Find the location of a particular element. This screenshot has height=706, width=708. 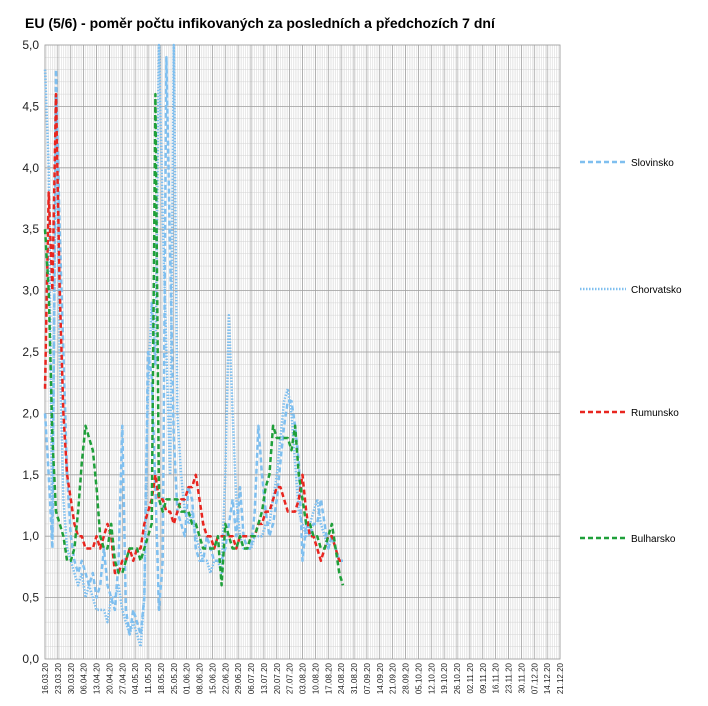

x-tick-label: 06.07.20 is located at coordinates (251, 678).